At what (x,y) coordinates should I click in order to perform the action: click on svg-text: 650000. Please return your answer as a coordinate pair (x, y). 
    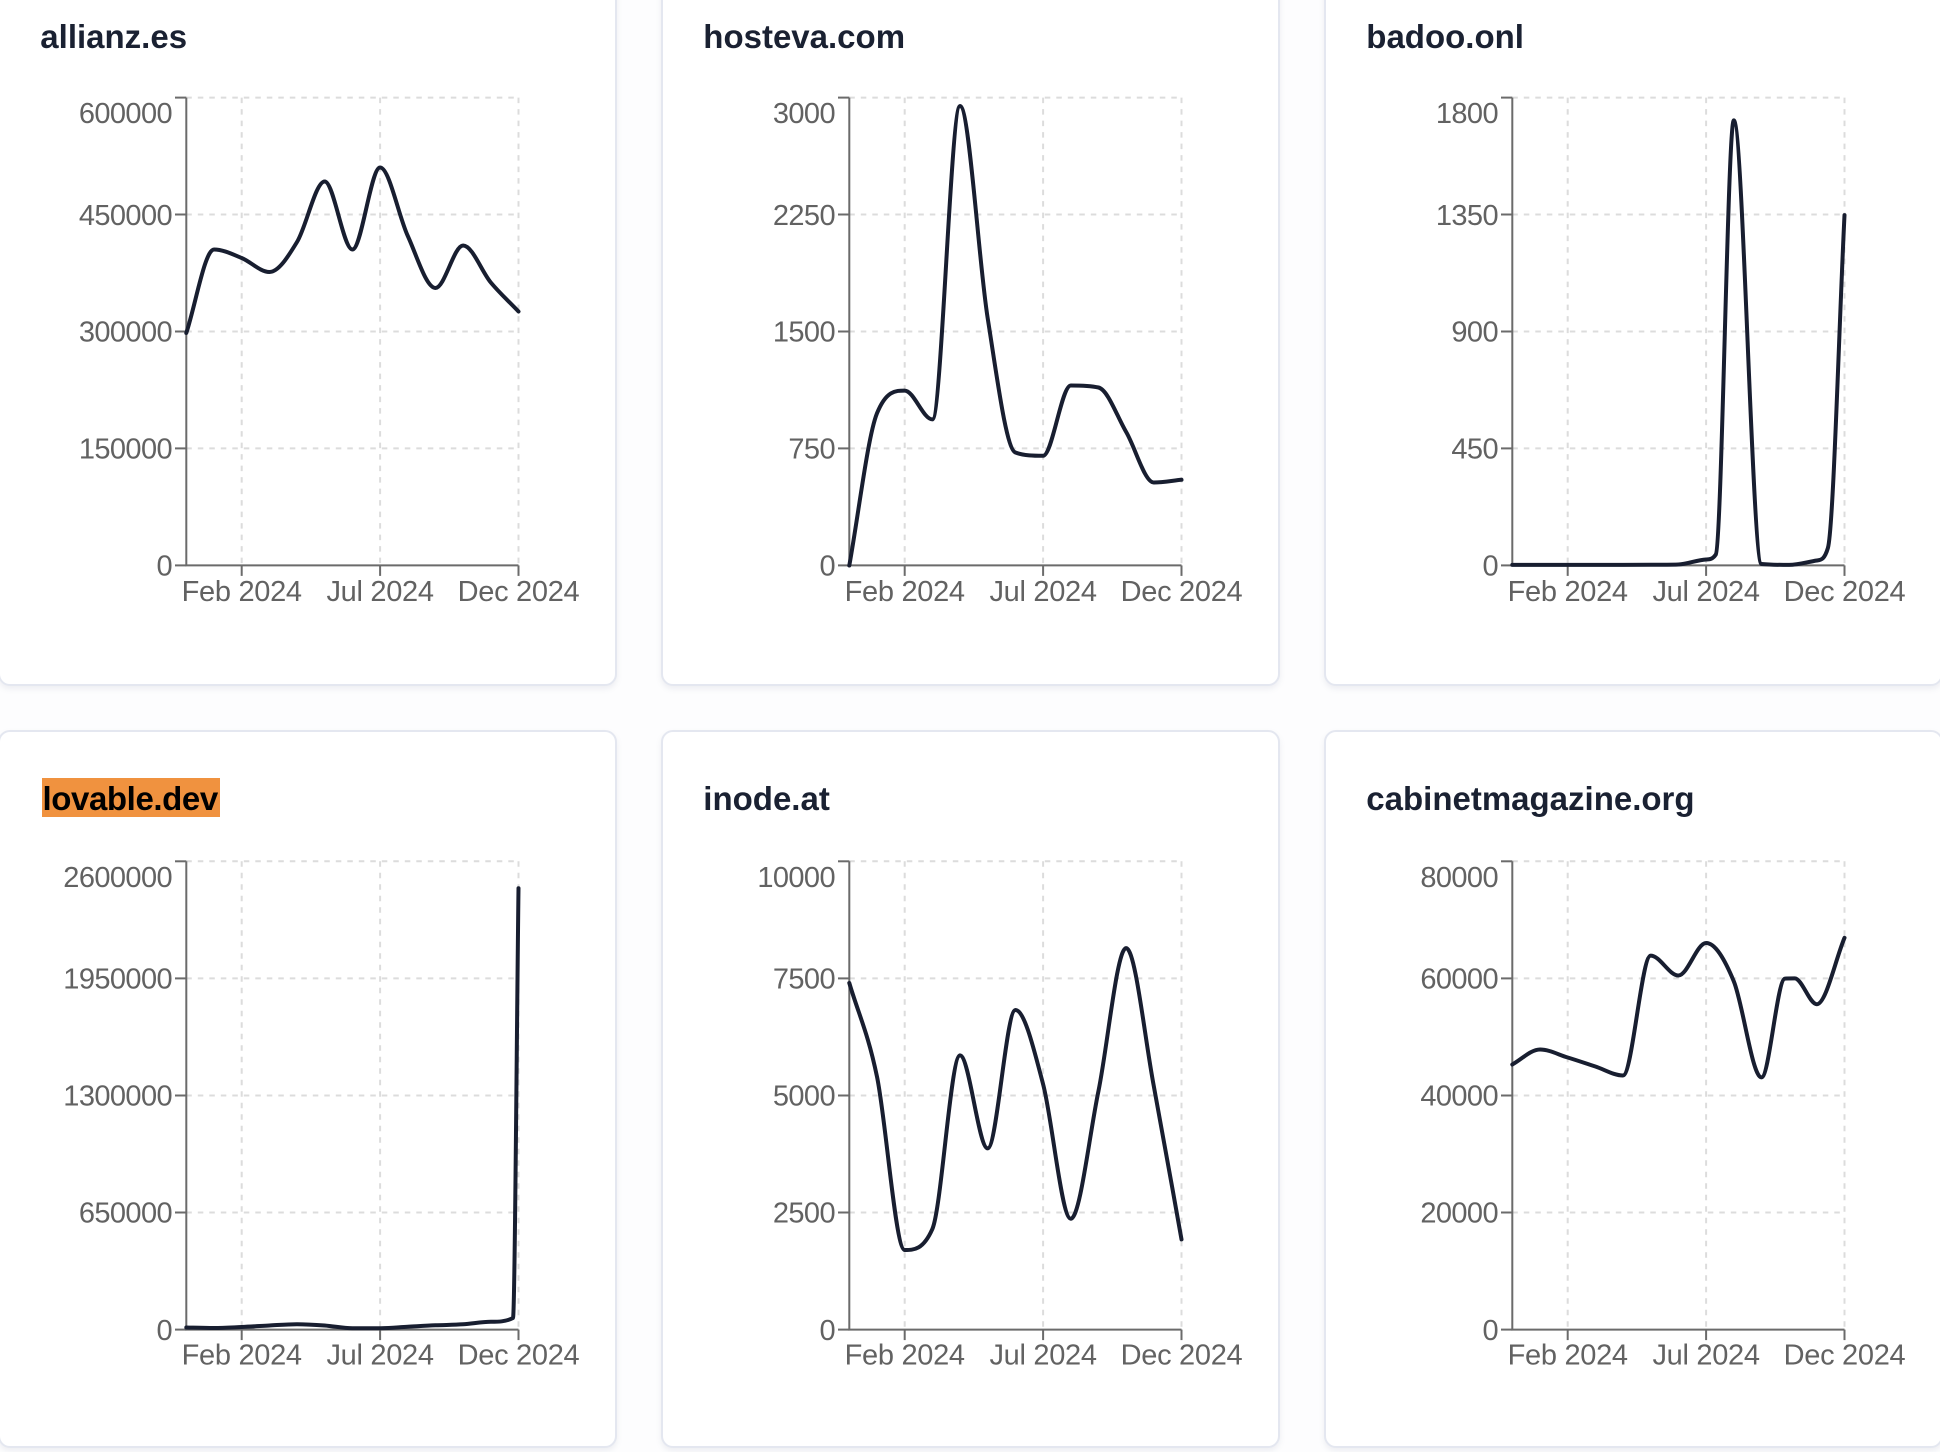
    Looking at the image, I should click on (125, 1214).